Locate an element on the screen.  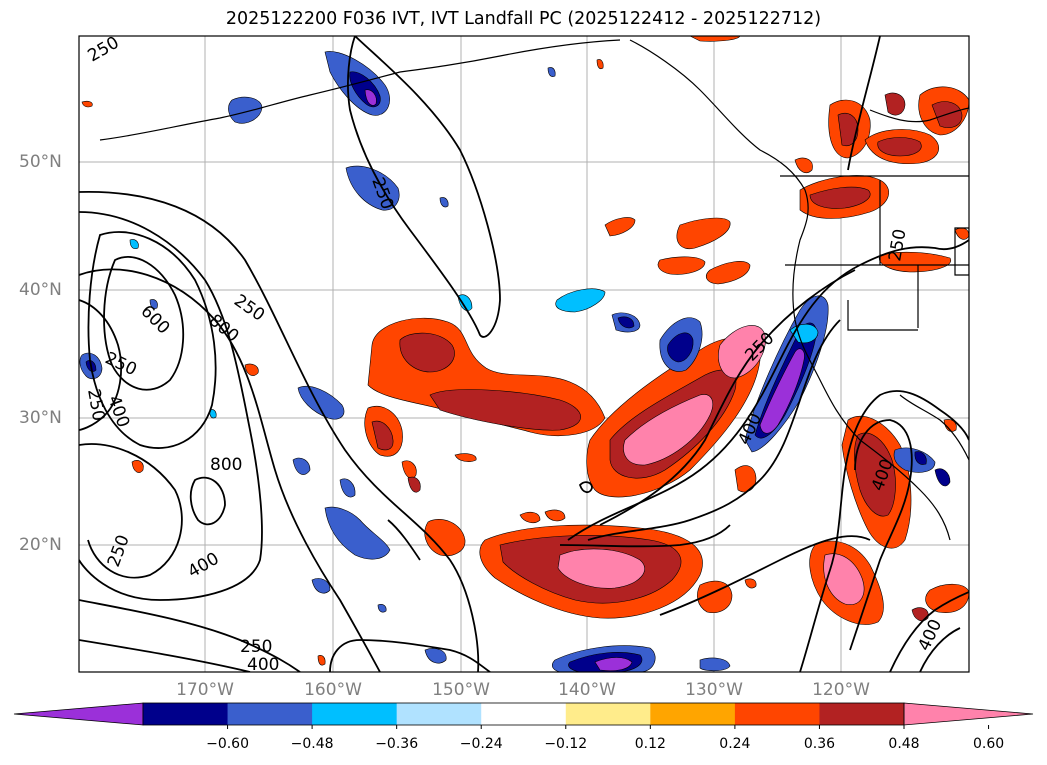
colorbar-extend-right is located at coordinates (968, 714).